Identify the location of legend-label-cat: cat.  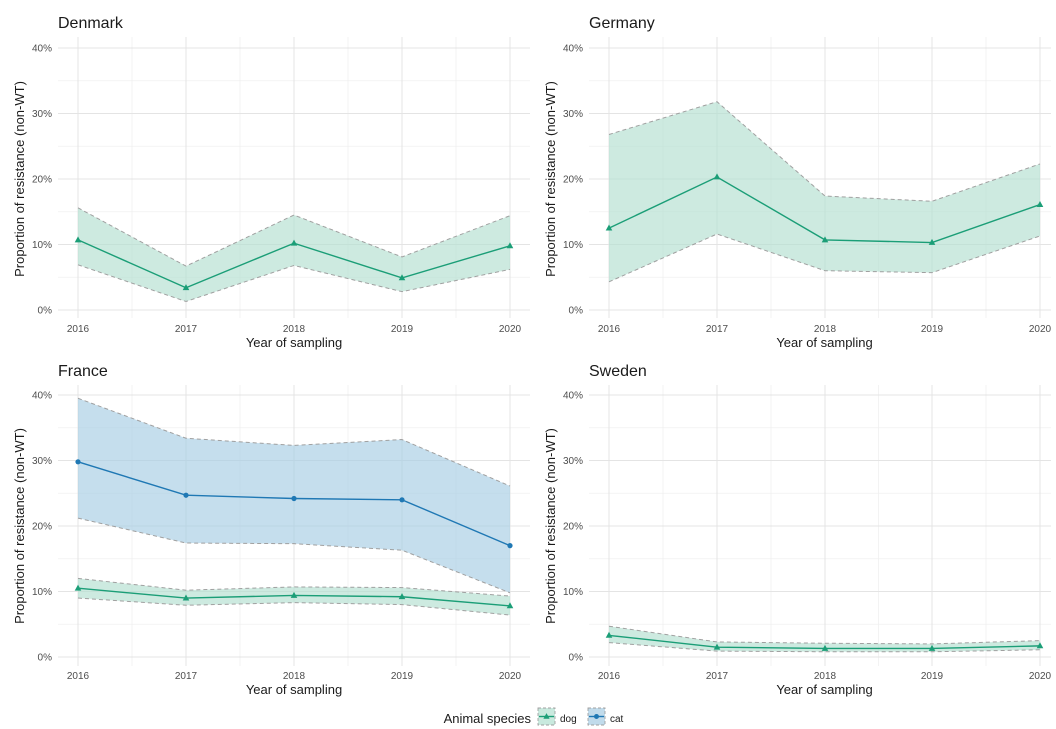
(617, 719).